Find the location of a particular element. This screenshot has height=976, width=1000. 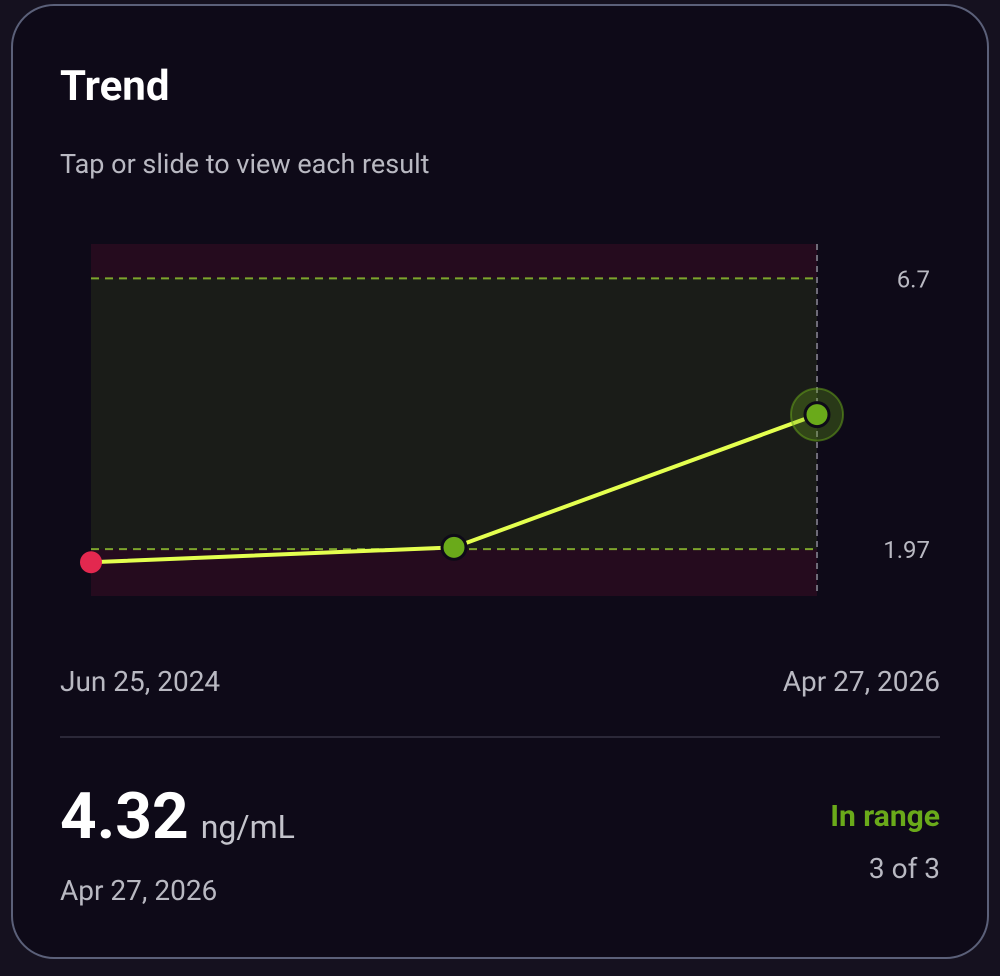

subtitle: Tap or slide to view each result is located at coordinates (244, 164).